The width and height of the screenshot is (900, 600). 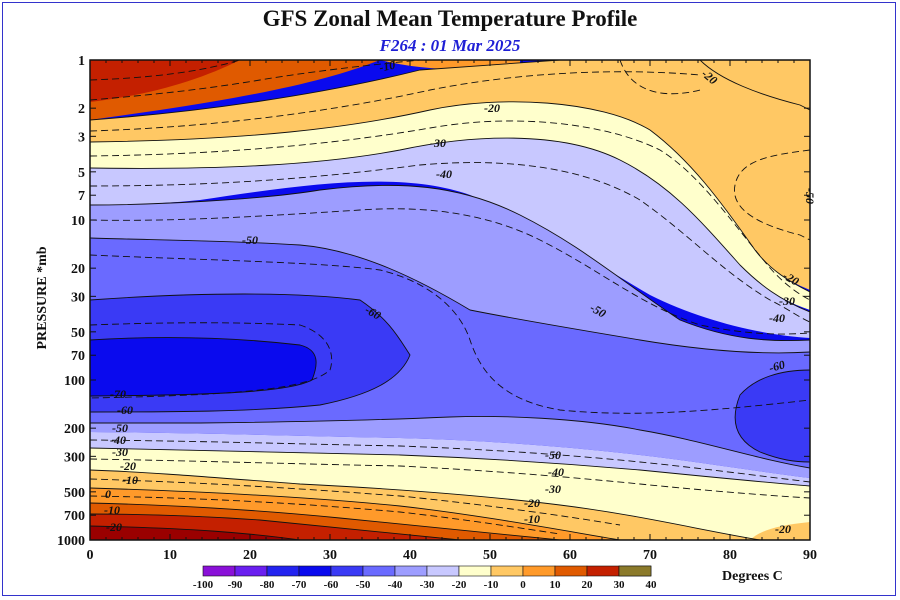 What do you see at coordinates (170, 555) in the screenshot?
I see `x-tick-label: 10` at bounding box center [170, 555].